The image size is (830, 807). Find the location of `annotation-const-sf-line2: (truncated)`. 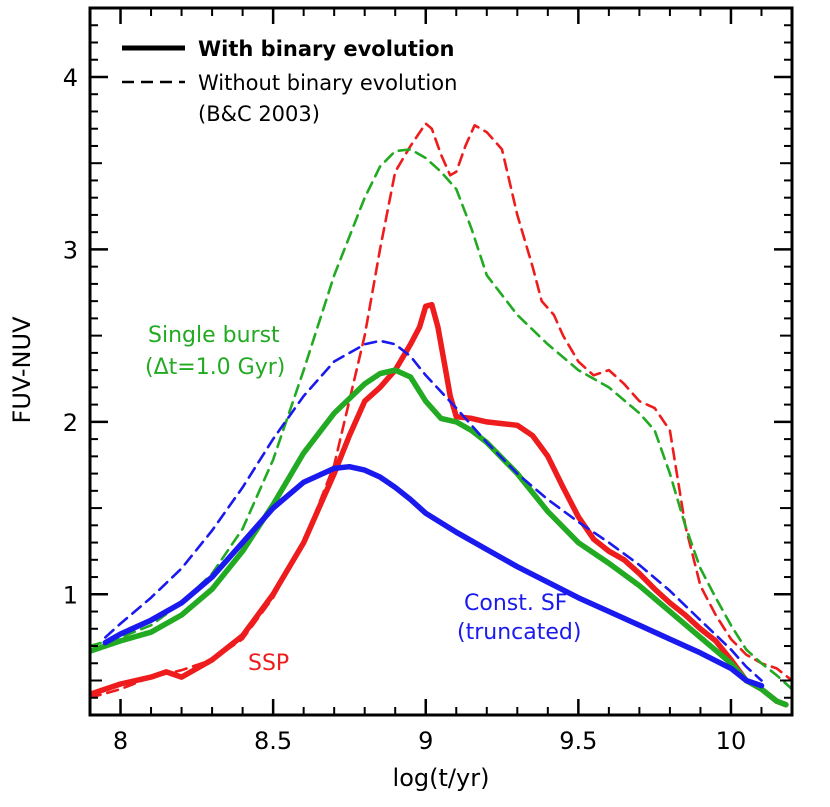

annotation-const-sf-line2: (truncated) is located at coordinates (519, 632).